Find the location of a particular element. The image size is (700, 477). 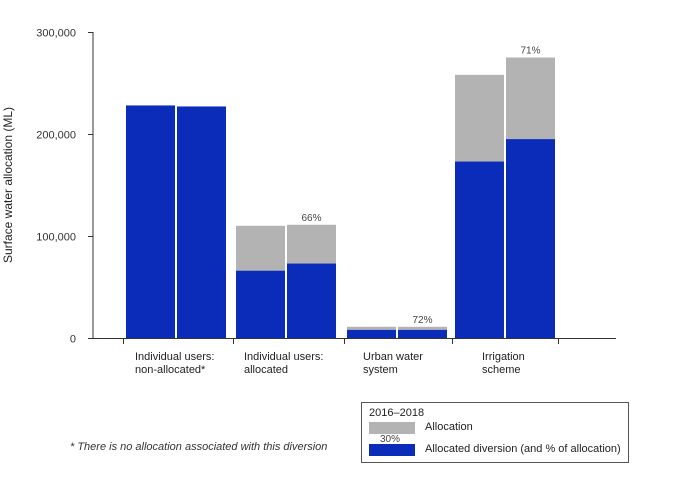

data-label-pct: 71% is located at coordinates (530, 51).